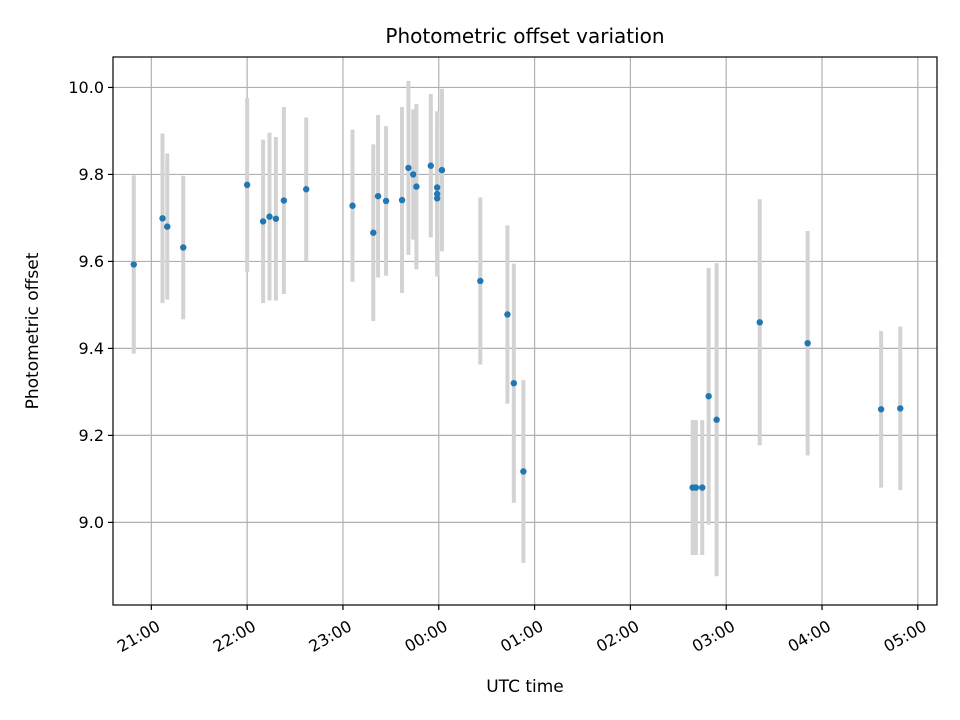 This screenshot has width=960, height=720. Describe the element at coordinates (525, 687) in the screenshot. I see `x-axis-label: UTC time` at that location.